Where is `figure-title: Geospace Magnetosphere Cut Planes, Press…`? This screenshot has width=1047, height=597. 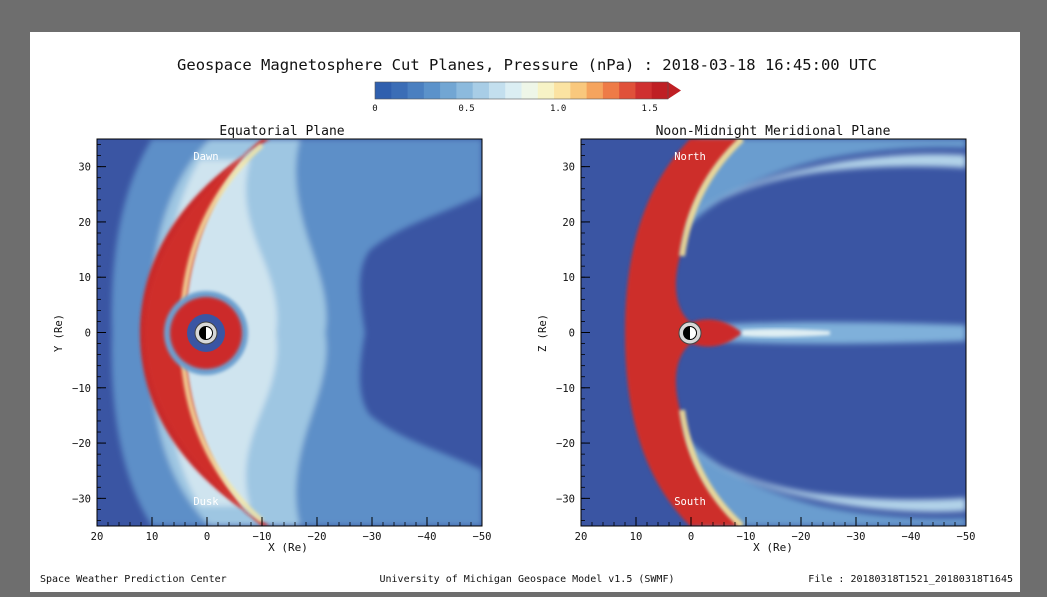
figure-title: Geospace Magnetosphere Cut Planes, Press… is located at coordinates (527, 65).